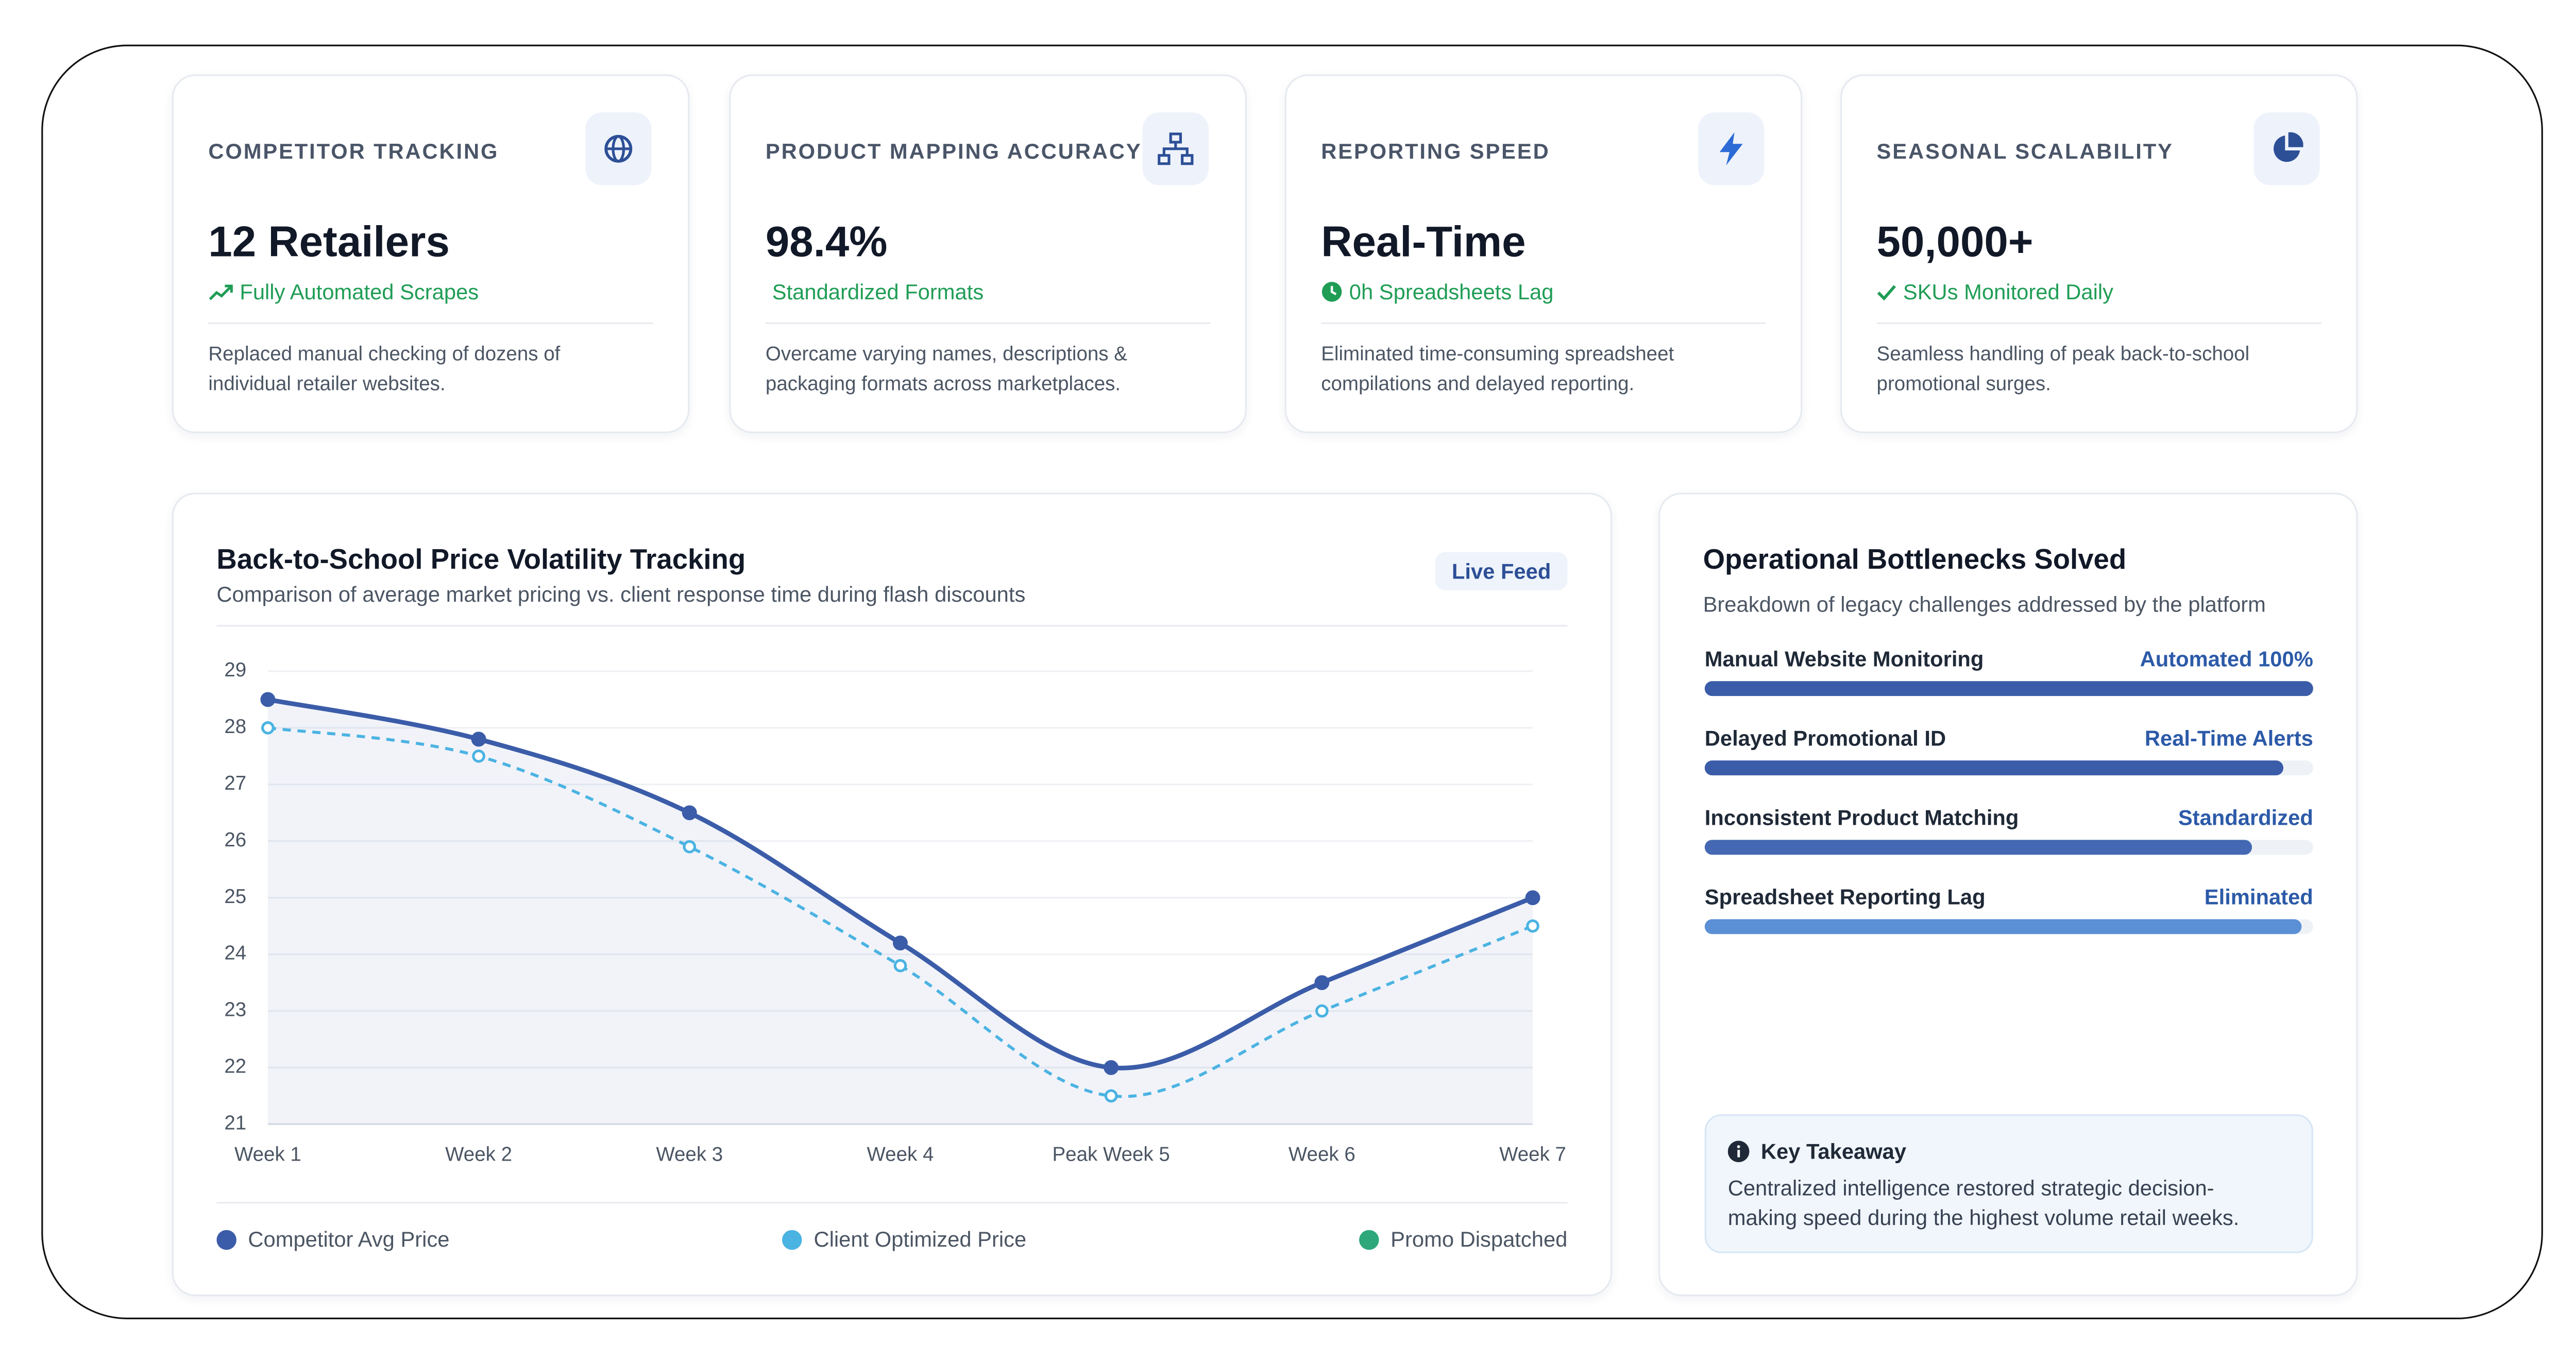  What do you see at coordinates (2009, 659) in the screenshot?
I see `bottleneck-row: Manual Website Monitoring Automated 100%` at bounding box center [2009, 659].